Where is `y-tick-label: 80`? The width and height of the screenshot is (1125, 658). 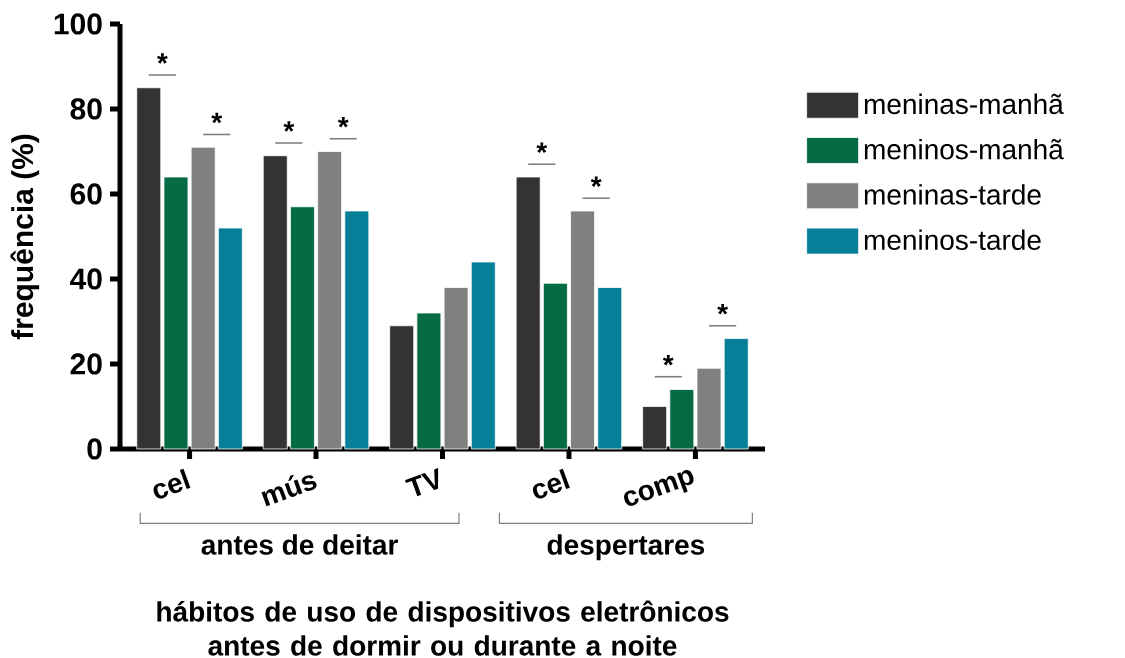 y-tick-label: 80 is located at coordinates (86, 109).